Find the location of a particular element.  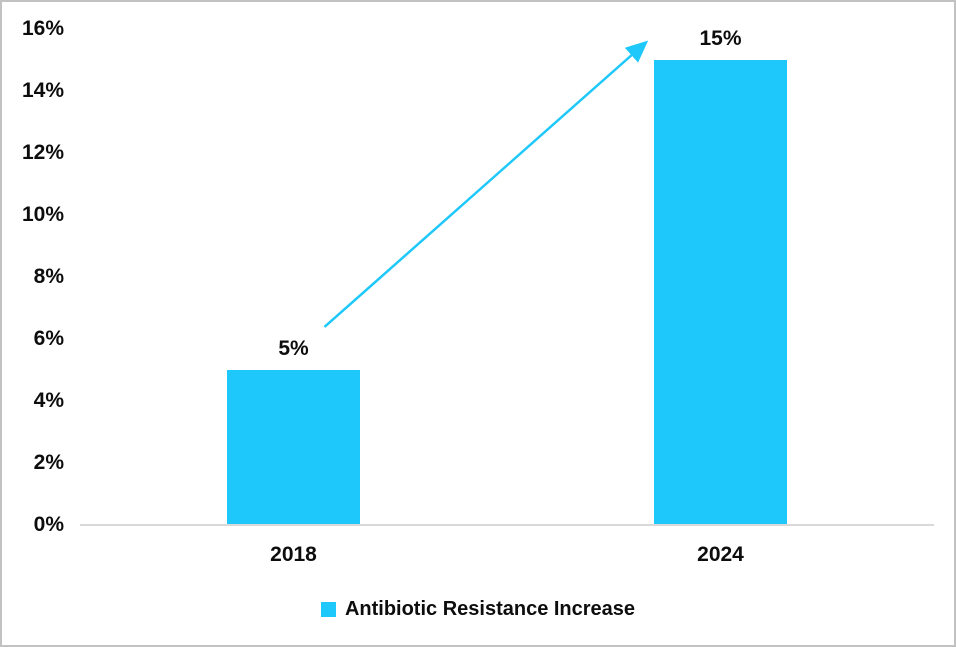

y-tick-label: 14% is located at coordinates (42, 90).